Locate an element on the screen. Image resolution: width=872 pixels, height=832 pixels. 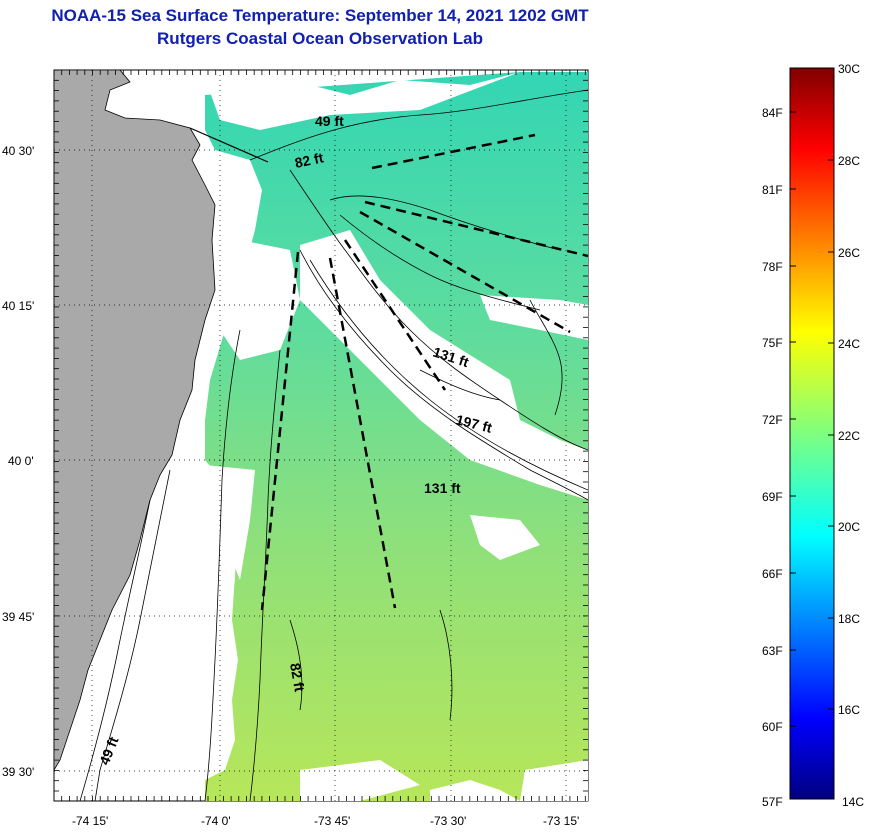
colorbar-f-label: 66F is located at coordinates (772, 574).